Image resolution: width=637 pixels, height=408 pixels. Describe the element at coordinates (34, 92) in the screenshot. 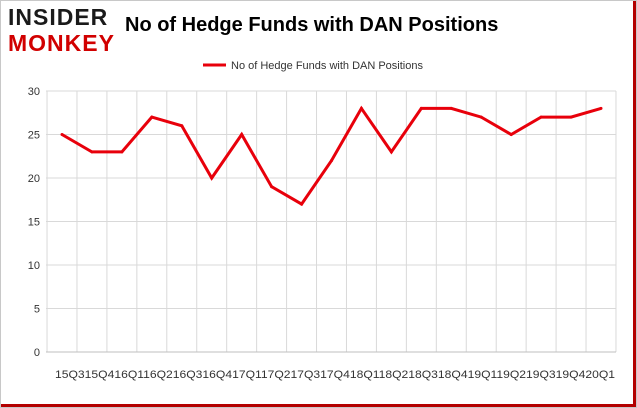

I see `y-tick-label-30: 30` at that location.